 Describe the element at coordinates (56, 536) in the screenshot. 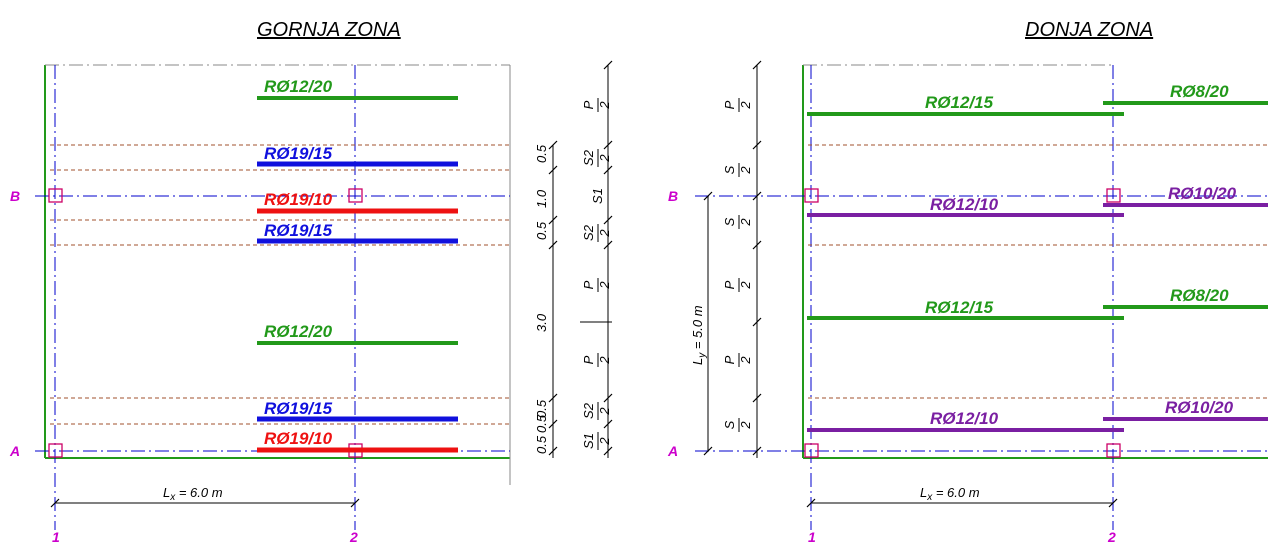

I see `axis-label-1: 1` at that location.